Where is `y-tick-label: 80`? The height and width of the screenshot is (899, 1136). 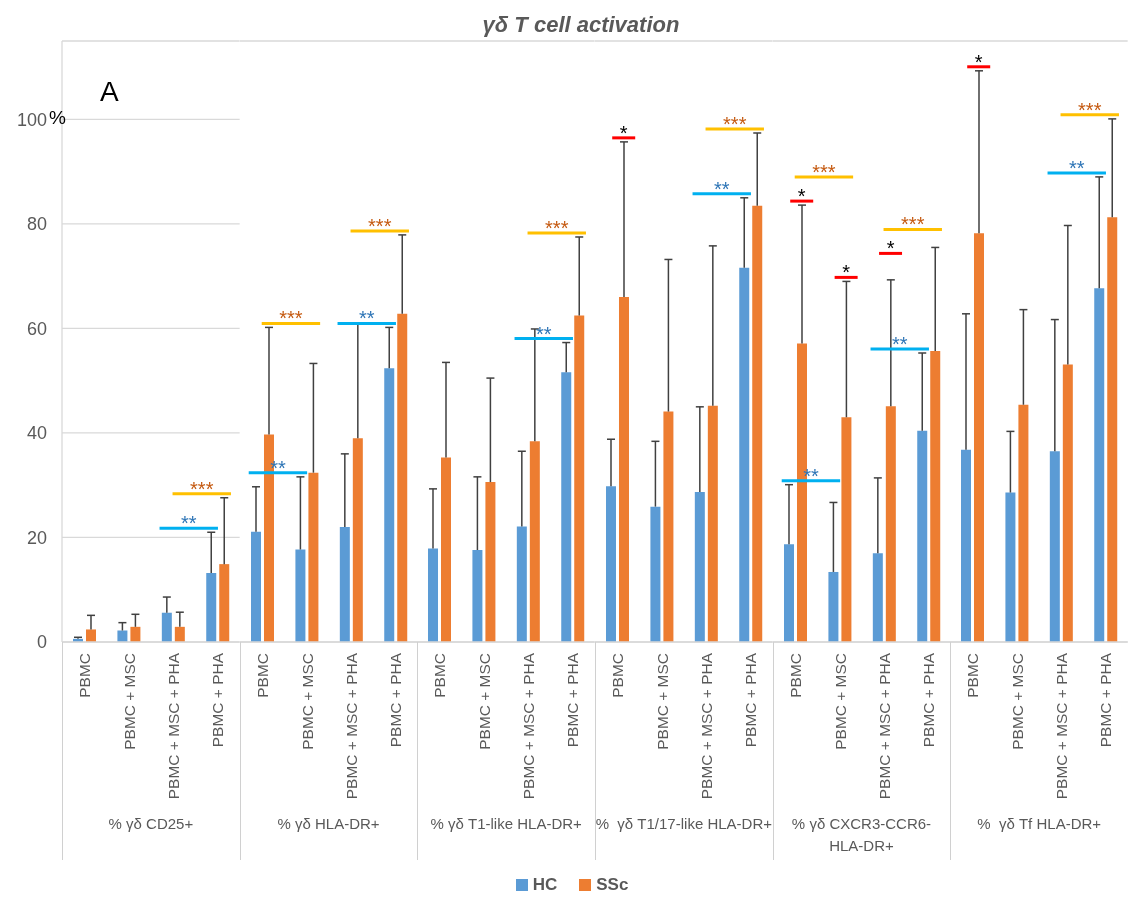 y-tick-label: 80 is located at coordinates (36, 224).